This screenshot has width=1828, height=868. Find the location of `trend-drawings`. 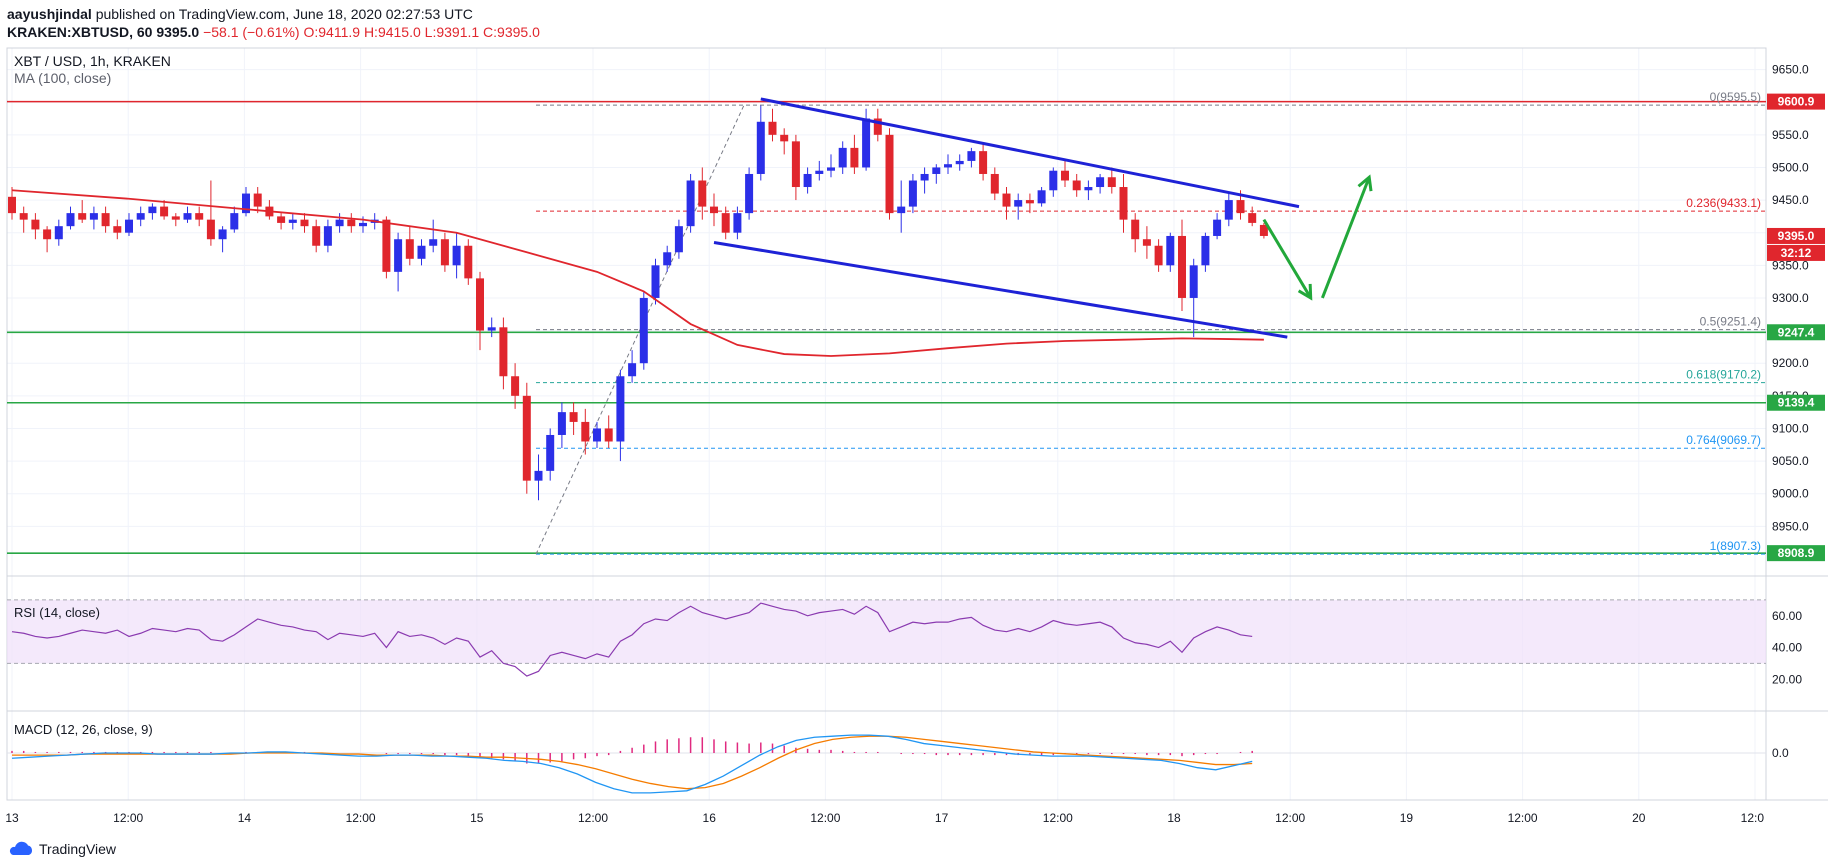

trend-drawings is located at coordinates (1043, 218).